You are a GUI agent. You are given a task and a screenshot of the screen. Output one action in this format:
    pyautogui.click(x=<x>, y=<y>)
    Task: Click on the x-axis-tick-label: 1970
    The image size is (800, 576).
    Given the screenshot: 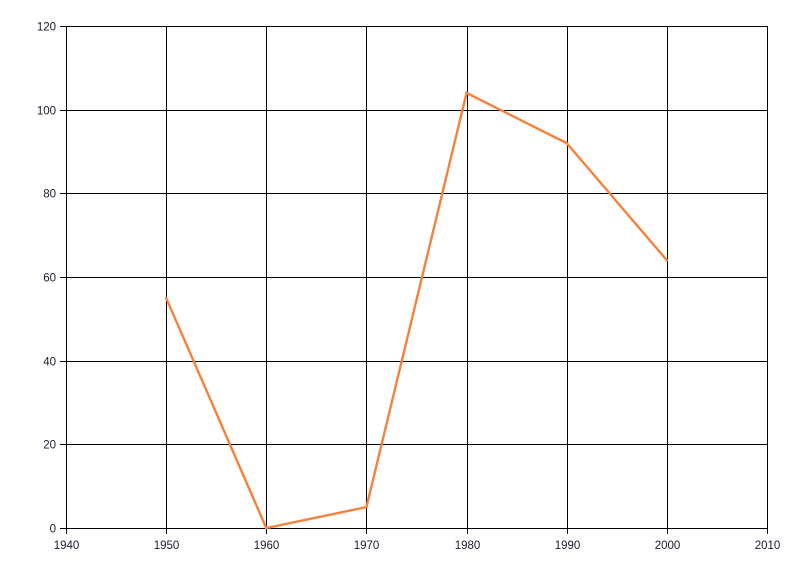 What is the action you would take?
    pyautogui.click(x=367, y=546)
    